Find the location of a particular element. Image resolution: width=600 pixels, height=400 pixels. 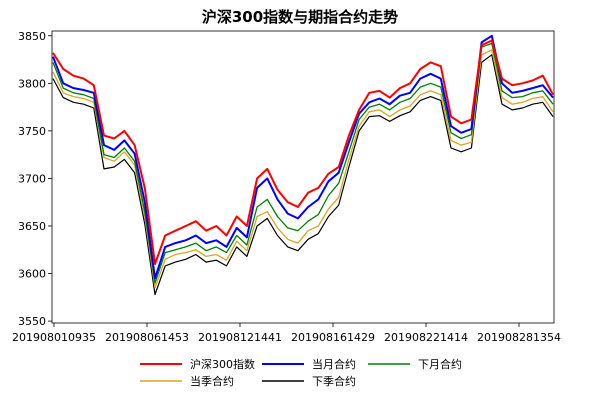

x-tick-label: 201908221414 is located at coordinates (426, 337).